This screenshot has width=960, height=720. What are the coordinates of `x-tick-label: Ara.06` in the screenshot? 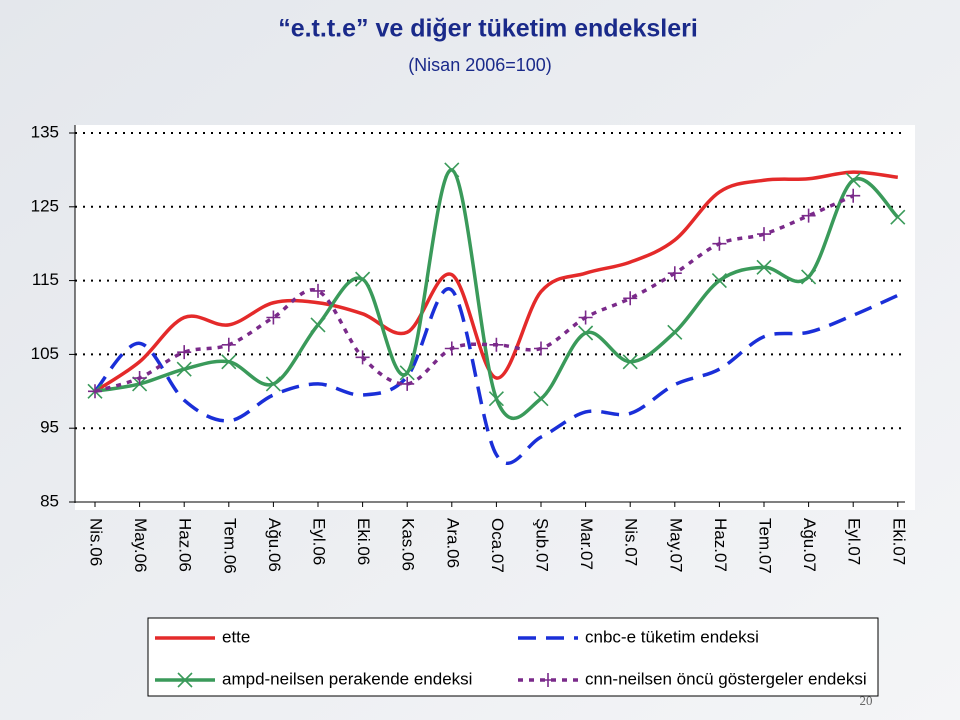 It's located at (452, 543).